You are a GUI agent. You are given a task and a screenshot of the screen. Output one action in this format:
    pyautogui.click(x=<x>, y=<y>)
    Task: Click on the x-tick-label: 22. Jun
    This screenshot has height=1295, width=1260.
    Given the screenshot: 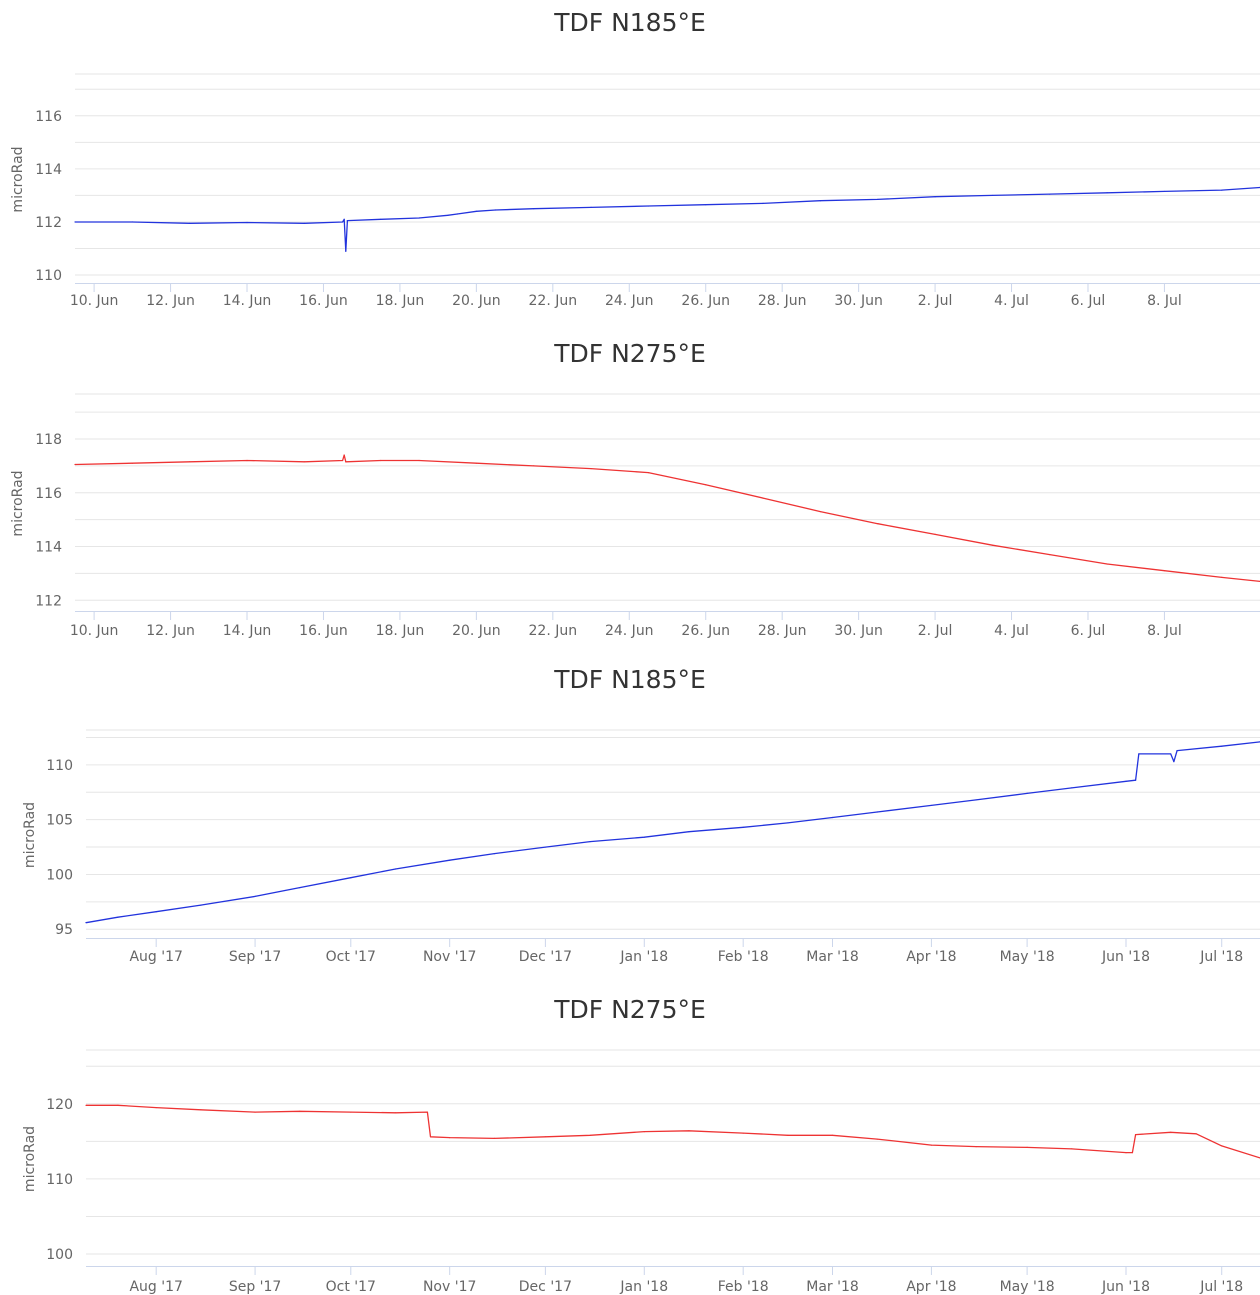 What is the action you would take?
    pyautogui.click(x=553, y=301)
    